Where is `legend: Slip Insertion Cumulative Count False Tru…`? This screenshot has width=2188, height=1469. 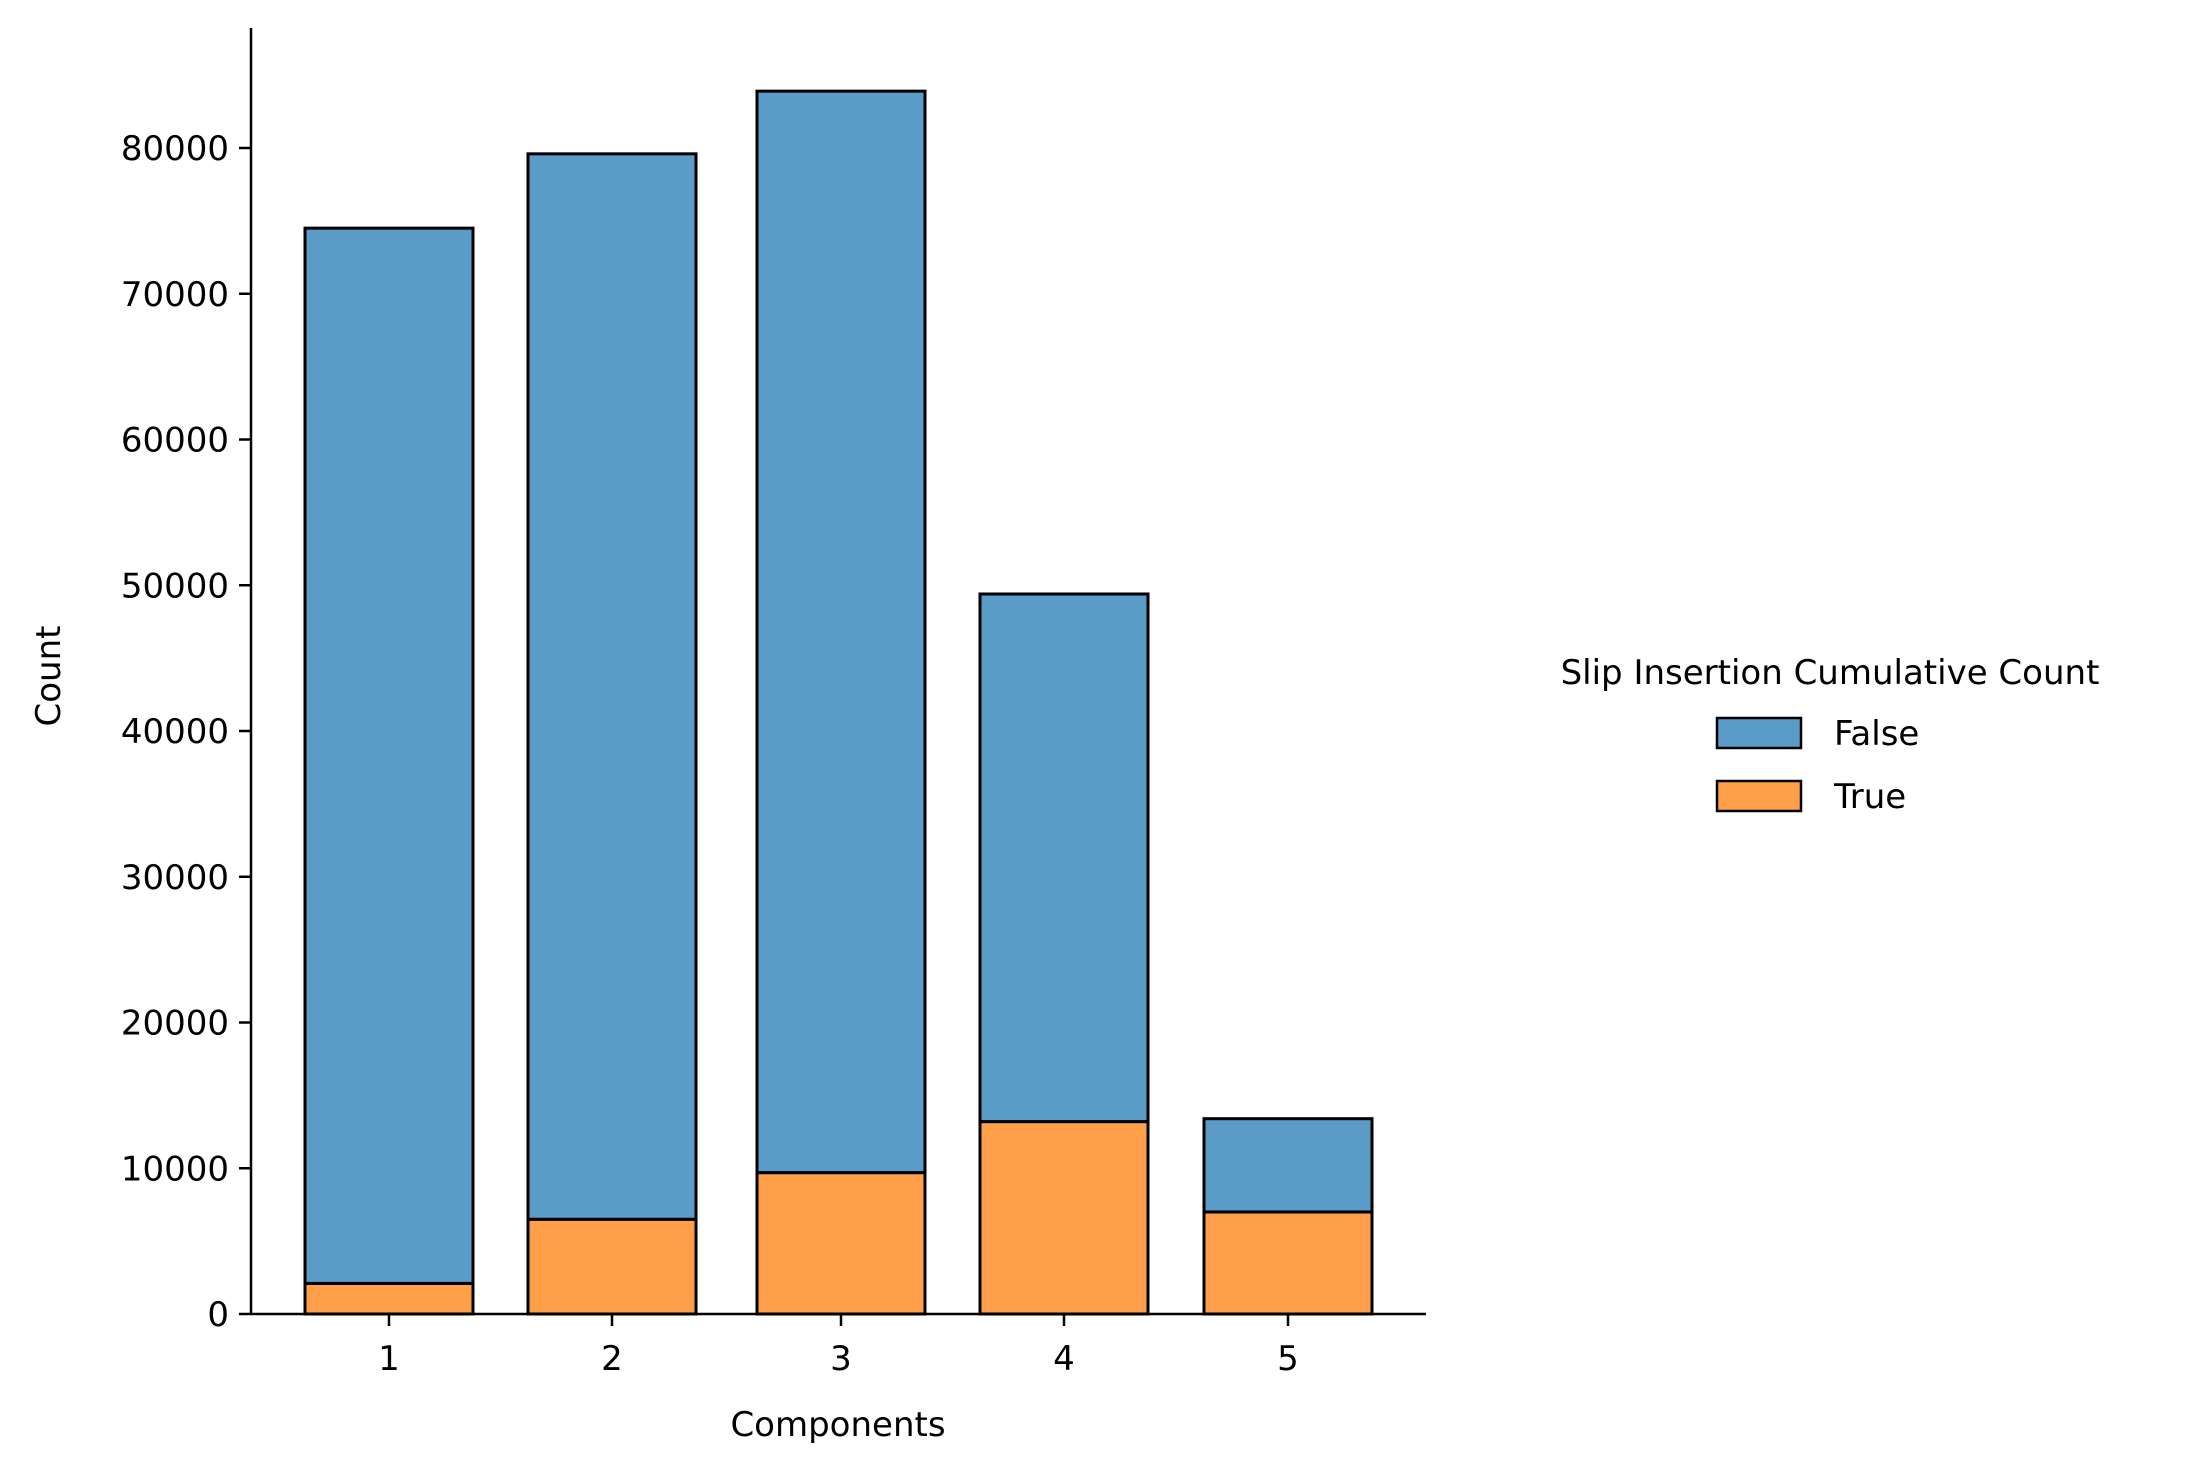 legend: Slip Insertion Cumulative Count False Tru… is located at coordinates (1830, 735).